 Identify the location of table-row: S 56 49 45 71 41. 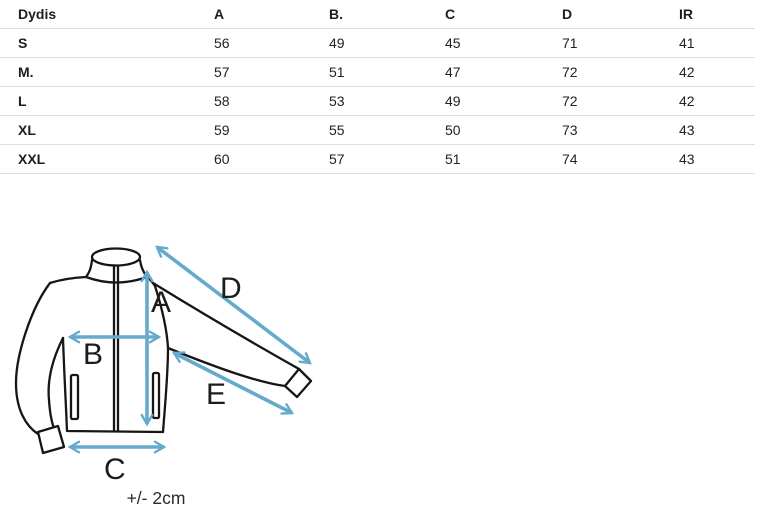
(377, 43).